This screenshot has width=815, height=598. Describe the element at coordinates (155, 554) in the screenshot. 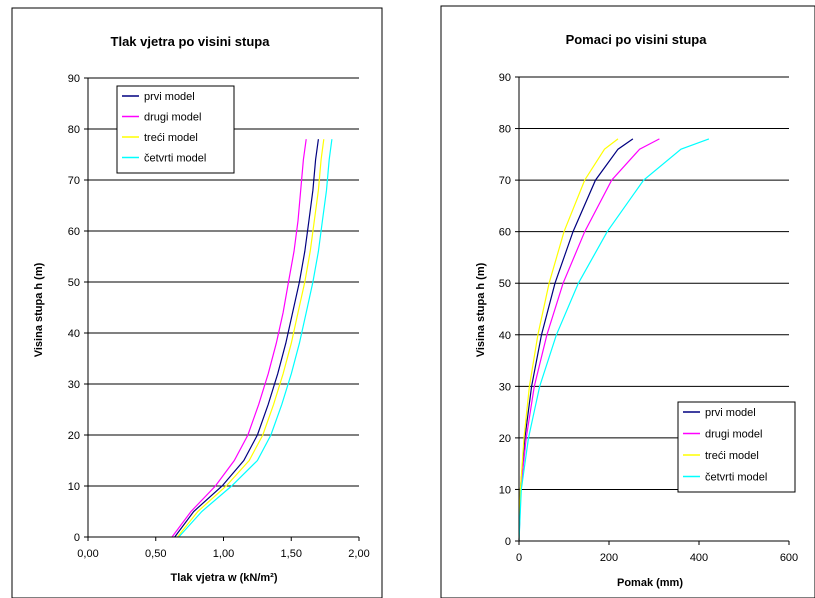

I see `x-tick-label: 0,50` at that location.